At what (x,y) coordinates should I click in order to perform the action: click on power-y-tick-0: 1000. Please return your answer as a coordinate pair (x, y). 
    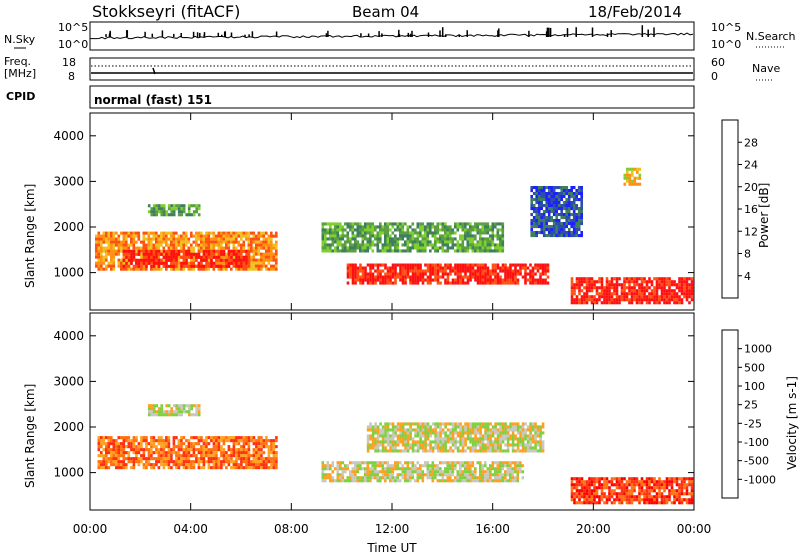
    Looking at the image, I should click on (373, 273).